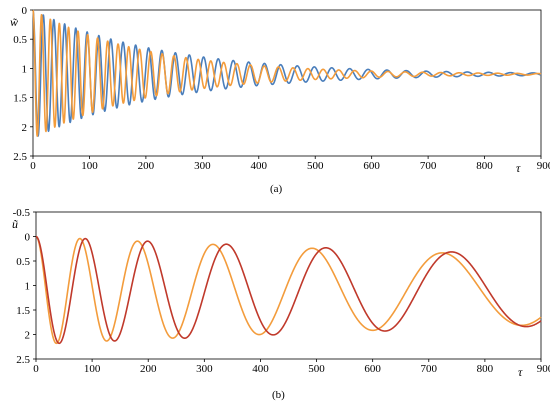 The image size is (550, 409). What do you see at coordinates (23, 84) in the screenshot?
I see `y-ticks-a: 0 0.5 1 1.5 2 2.5` at bounding box center [23, 84].